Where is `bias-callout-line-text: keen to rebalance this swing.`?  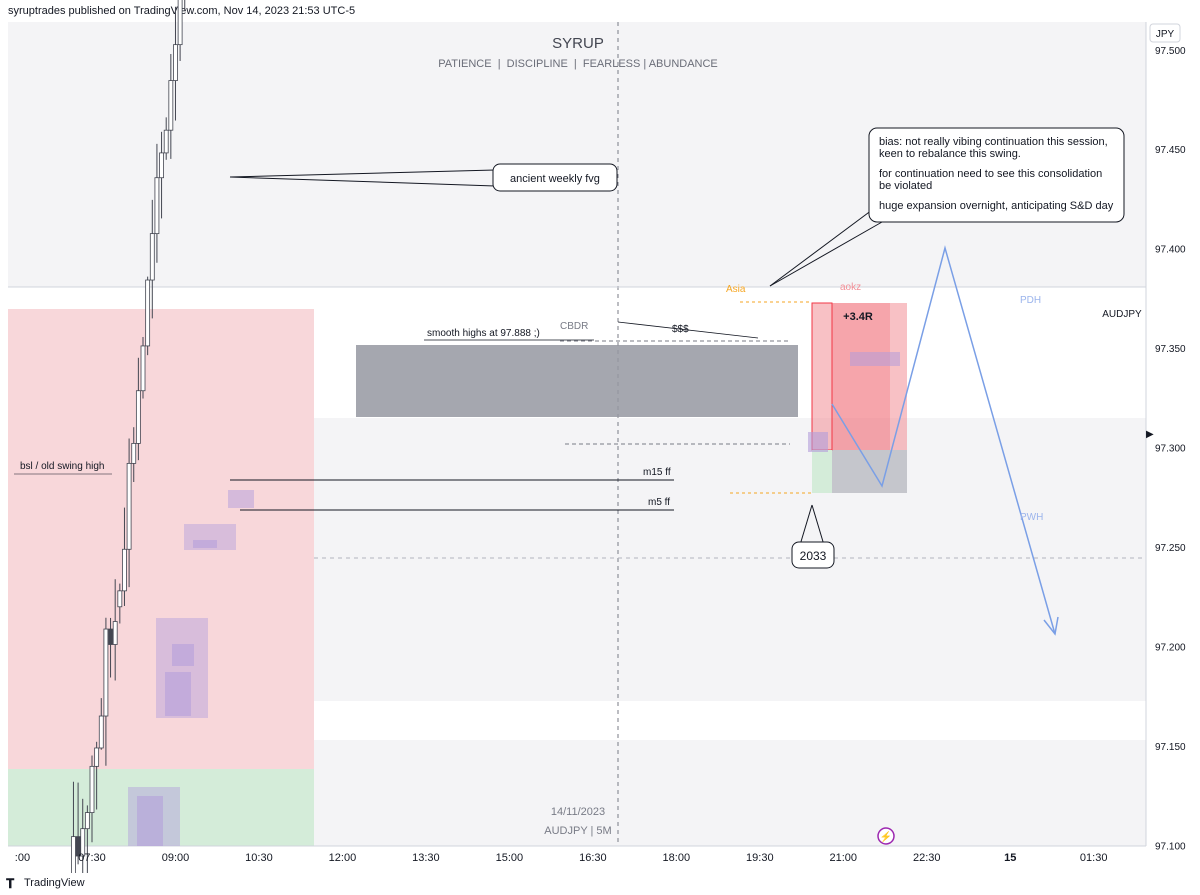 bias-callout-line-text: keen to rebalance this swing. is located at coordinates (950, 154).